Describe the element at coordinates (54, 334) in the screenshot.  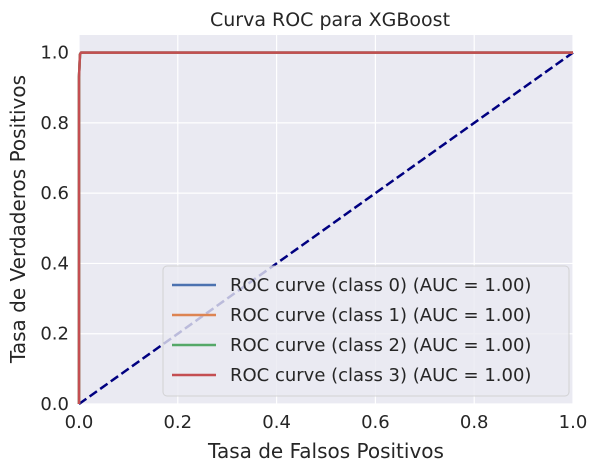
I see `y-tick-label: 0.2` at that location.